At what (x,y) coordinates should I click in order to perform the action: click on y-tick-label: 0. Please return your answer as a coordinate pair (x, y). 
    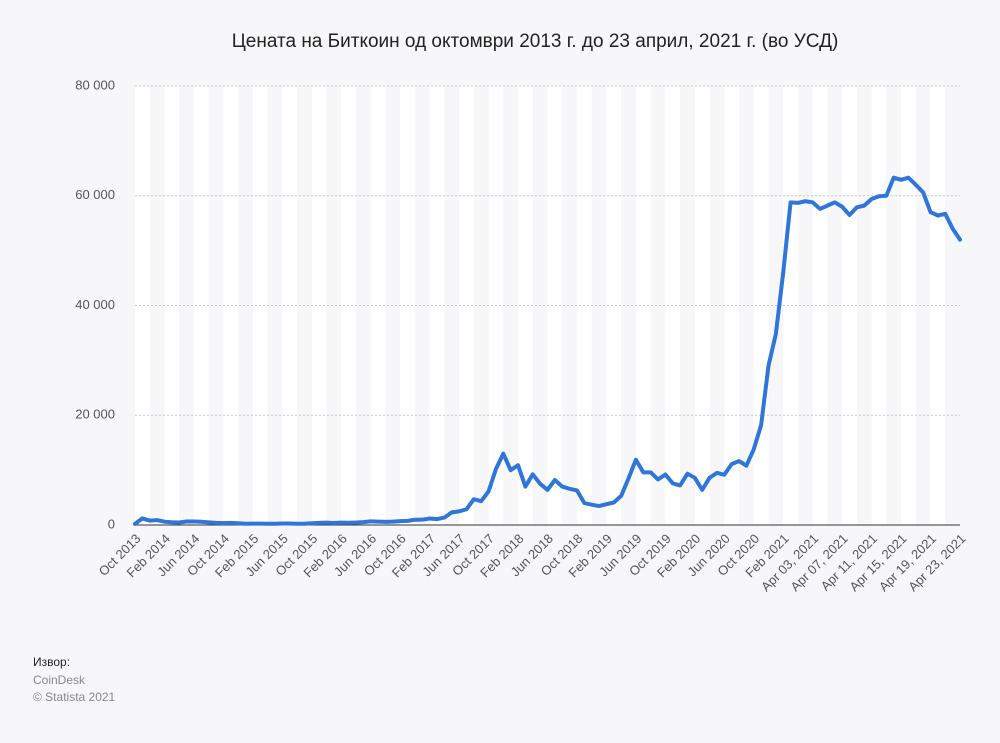
    Looking at the image, I should click on (111, 523).